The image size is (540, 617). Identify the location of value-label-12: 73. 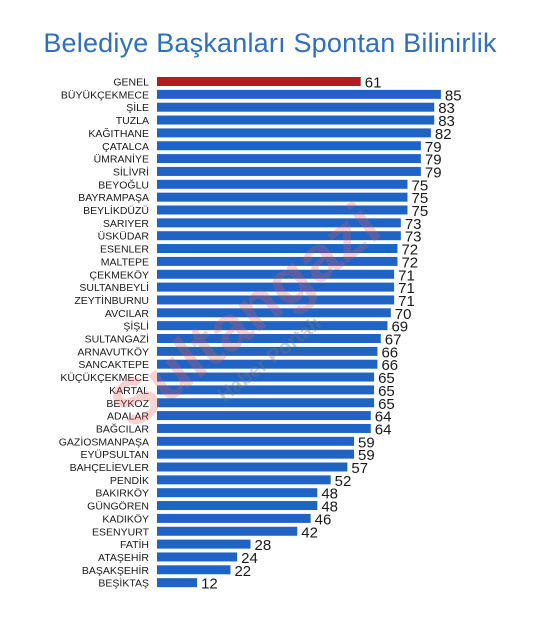
(413, 237).